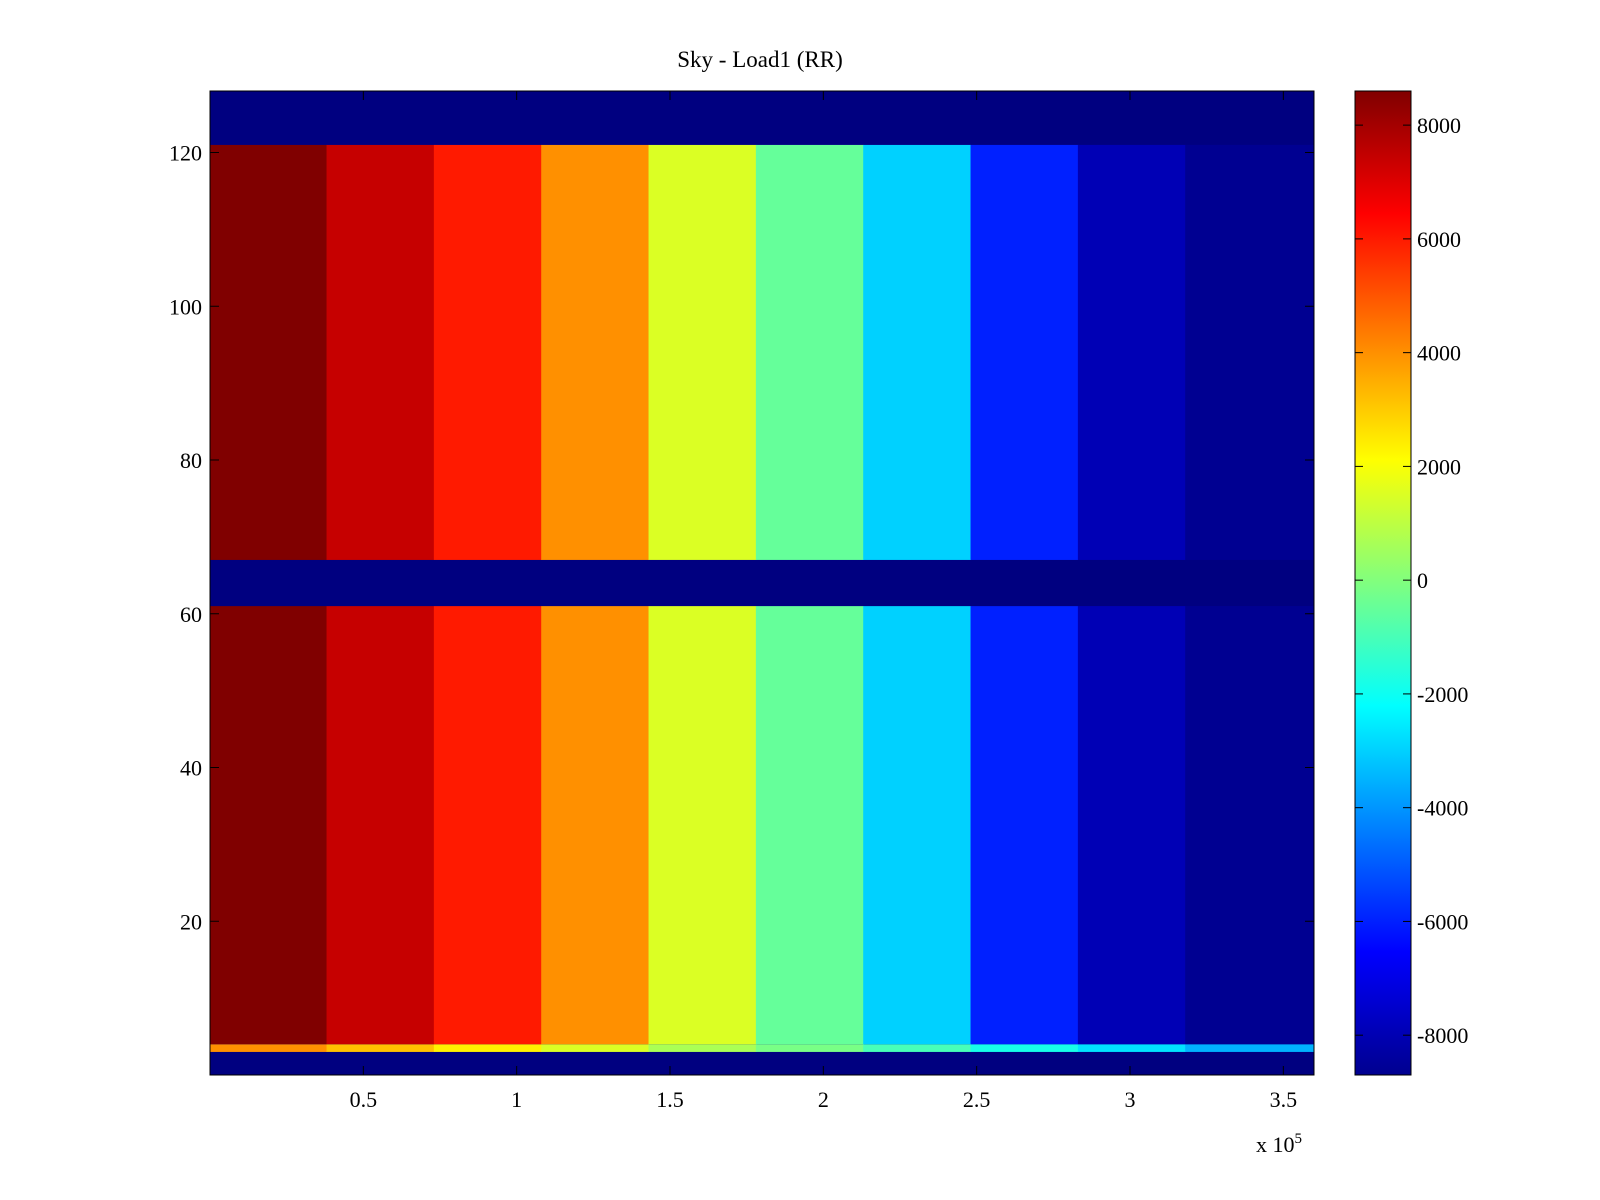  What do you see at coordinates (191, 614) in the screenshot?
I see `y-tick-label: 60` at bounding box center [191, 614].